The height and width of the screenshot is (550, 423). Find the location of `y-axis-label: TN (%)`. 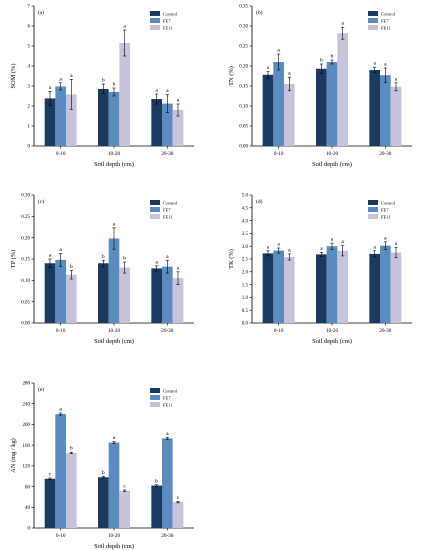

y-axis-label: TN (%) is located at coordinates (231, 76).